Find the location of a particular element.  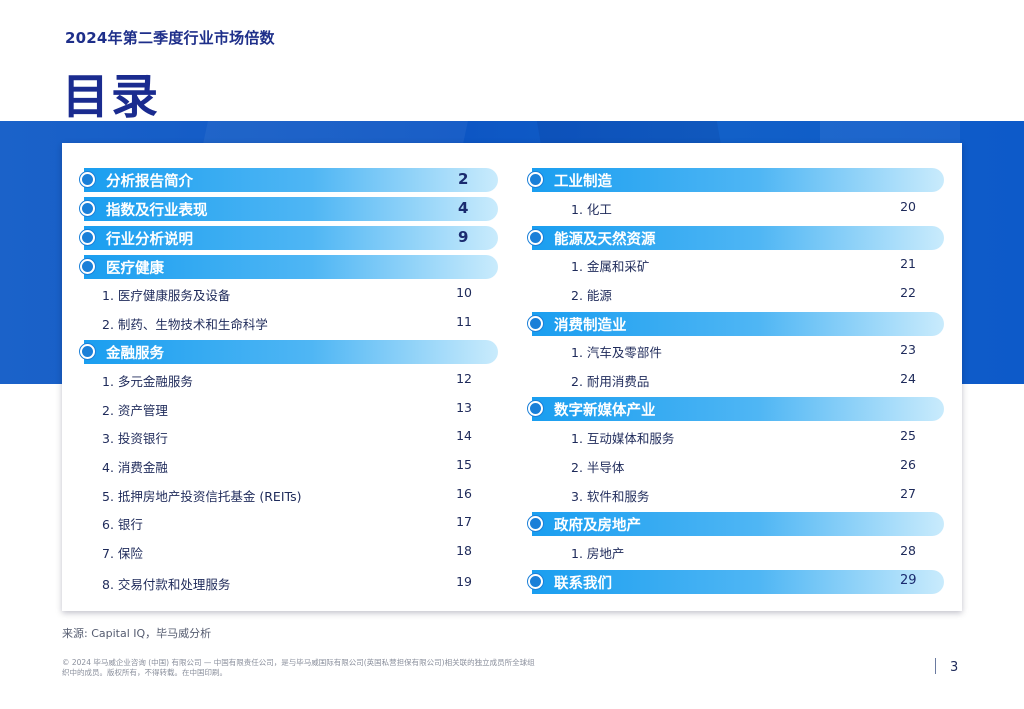

toc-item: 3. 投资银行 is located at coordinates (135, 438).